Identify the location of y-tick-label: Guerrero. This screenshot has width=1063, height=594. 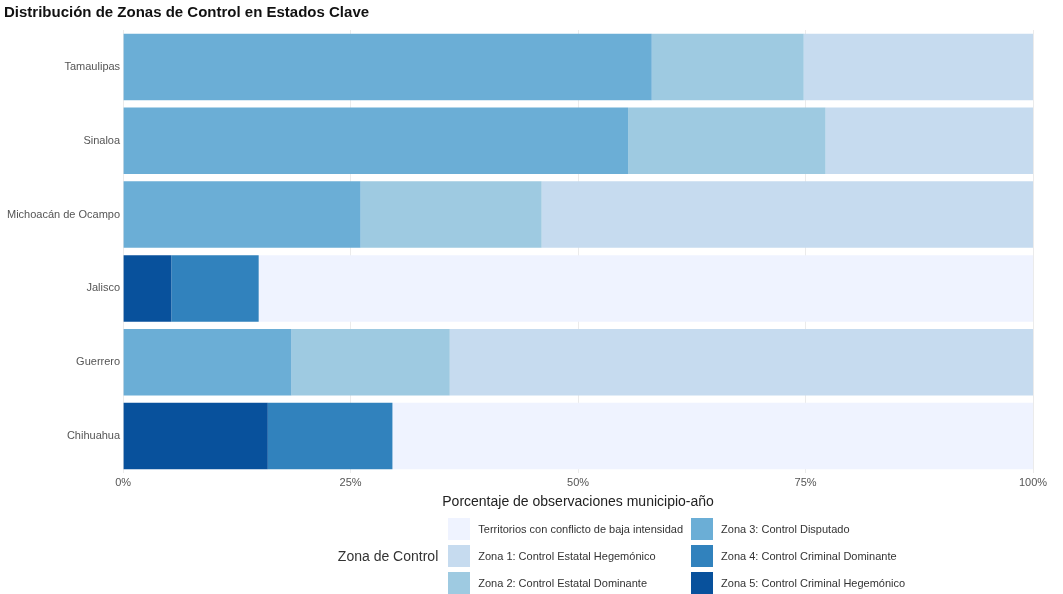
(98, 361).